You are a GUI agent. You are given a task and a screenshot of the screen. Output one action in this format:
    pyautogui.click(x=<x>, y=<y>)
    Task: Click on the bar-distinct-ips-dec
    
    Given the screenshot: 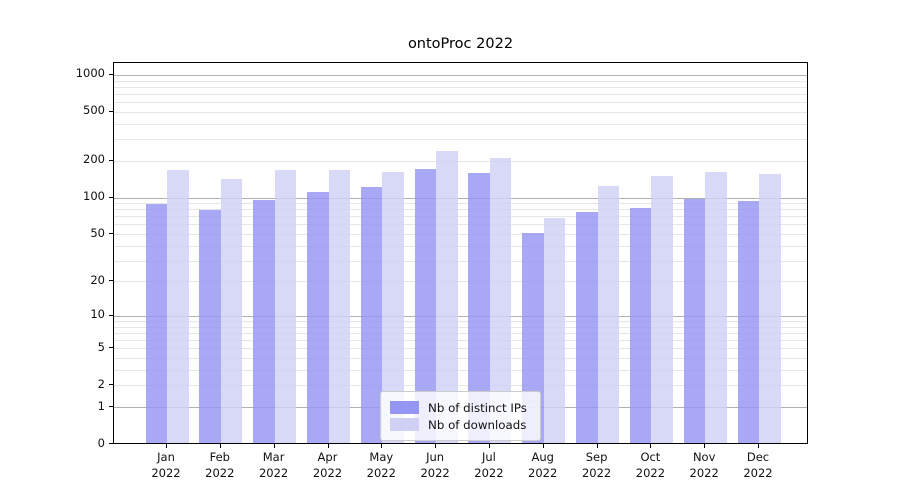 What is the action you would take?
    pyautogui.click(x=748, y=321)
    